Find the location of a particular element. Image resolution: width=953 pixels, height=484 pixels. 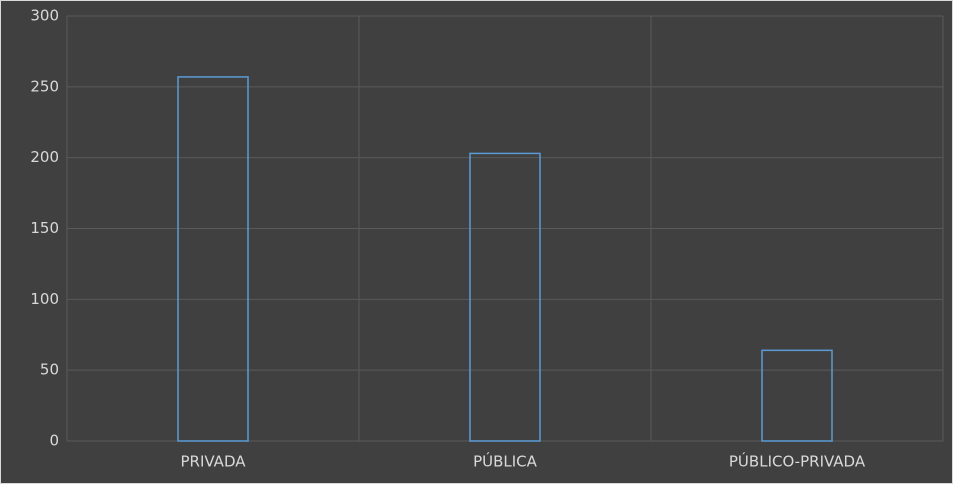

y-tick-label: 300 is located at coordinates (44, 16).